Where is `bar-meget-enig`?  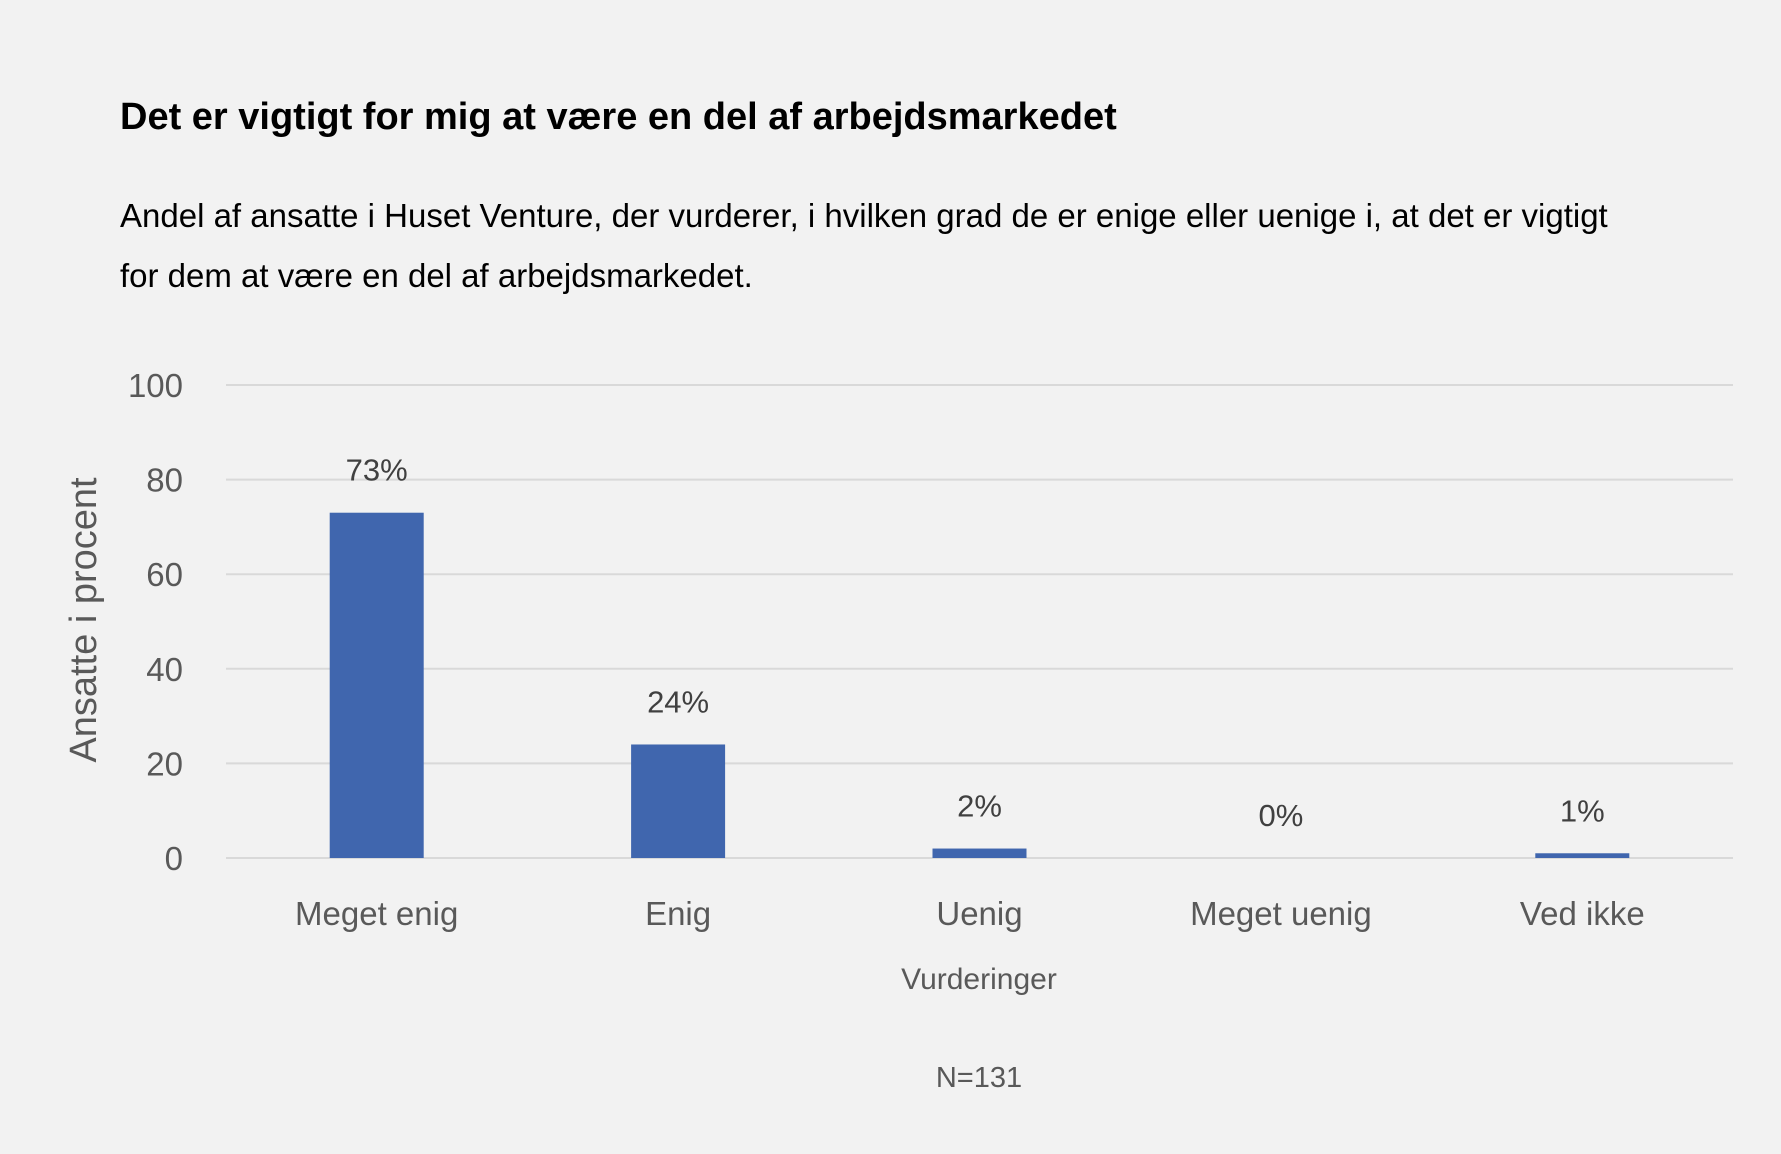
bar-meget-enig is located at coordinates (376, 685).